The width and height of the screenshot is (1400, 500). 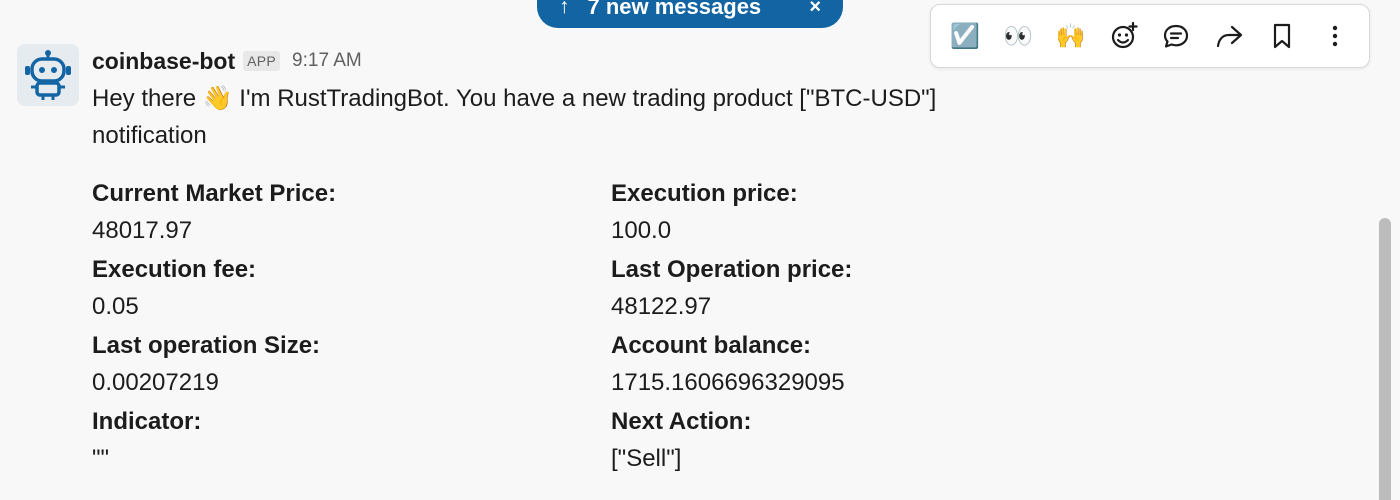 What do you see at coordinates (711, 345) in the screenshot?
I see `field-label: Account balance:` at bounding box center [711, 345].